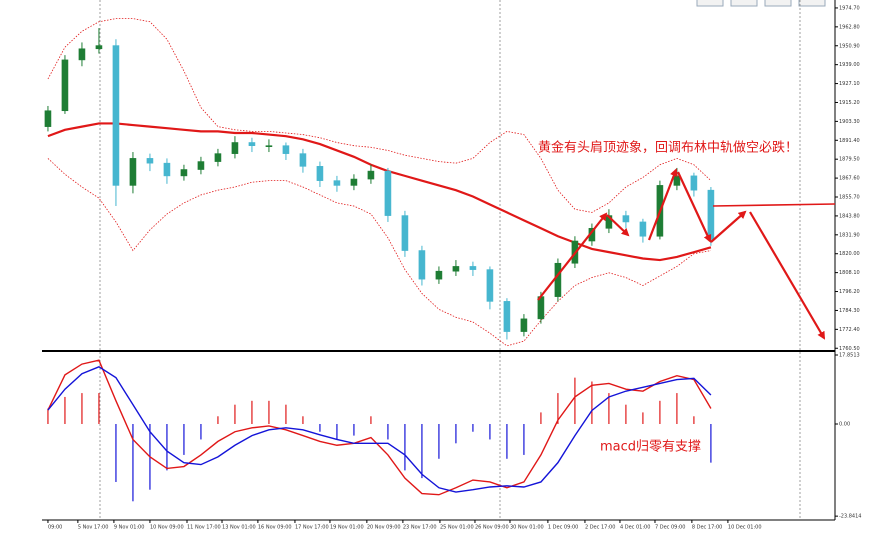 This screenshot has height=541, width=870. What do you see at coordinates (384, 528) in the screenshot?
I see `x-tick-label: 20 Nov 09:00` at bounding box center [384, 528].